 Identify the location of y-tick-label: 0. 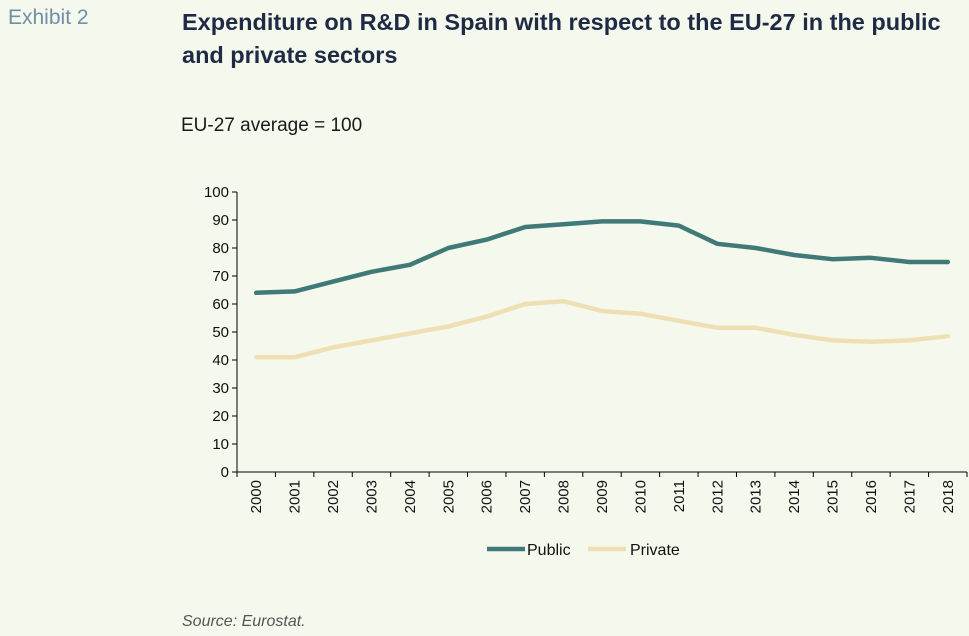
(225, 472).